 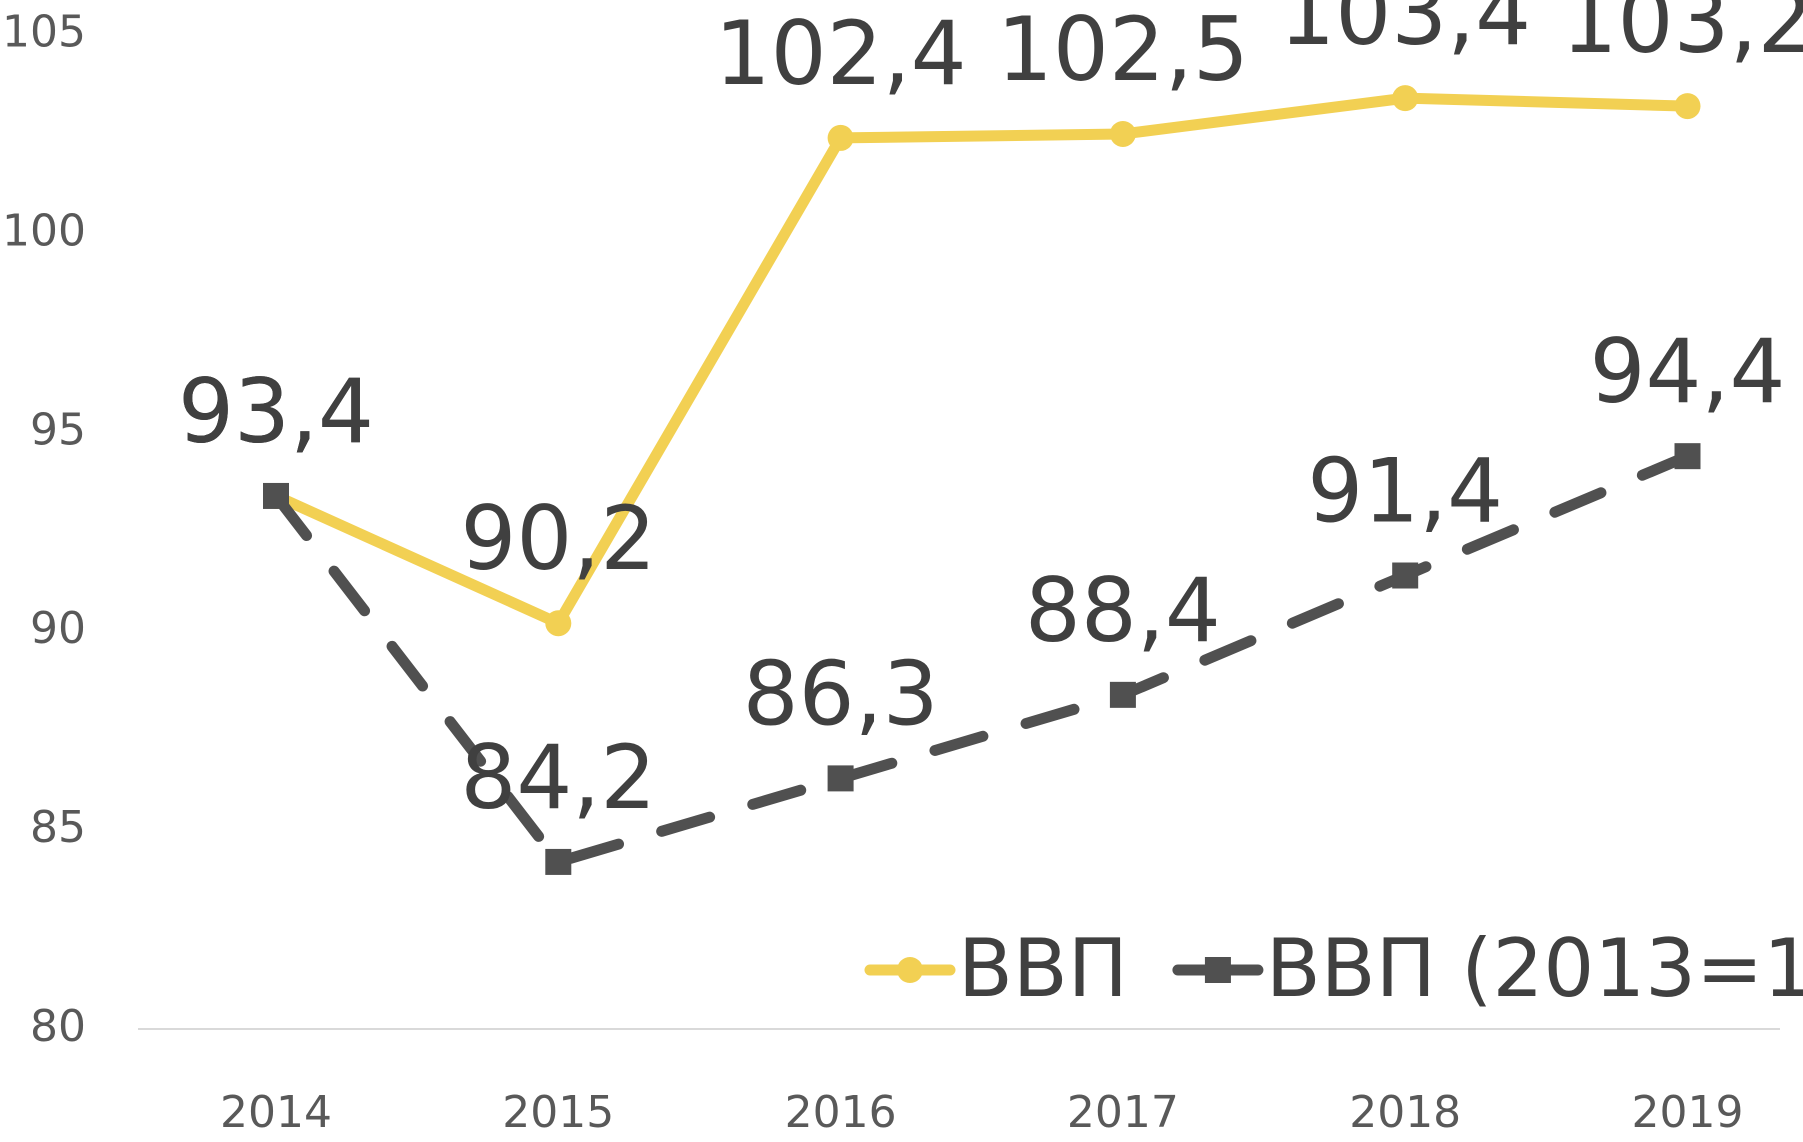 I want to click on data-label: 86,3, so click(x=841, y=693).